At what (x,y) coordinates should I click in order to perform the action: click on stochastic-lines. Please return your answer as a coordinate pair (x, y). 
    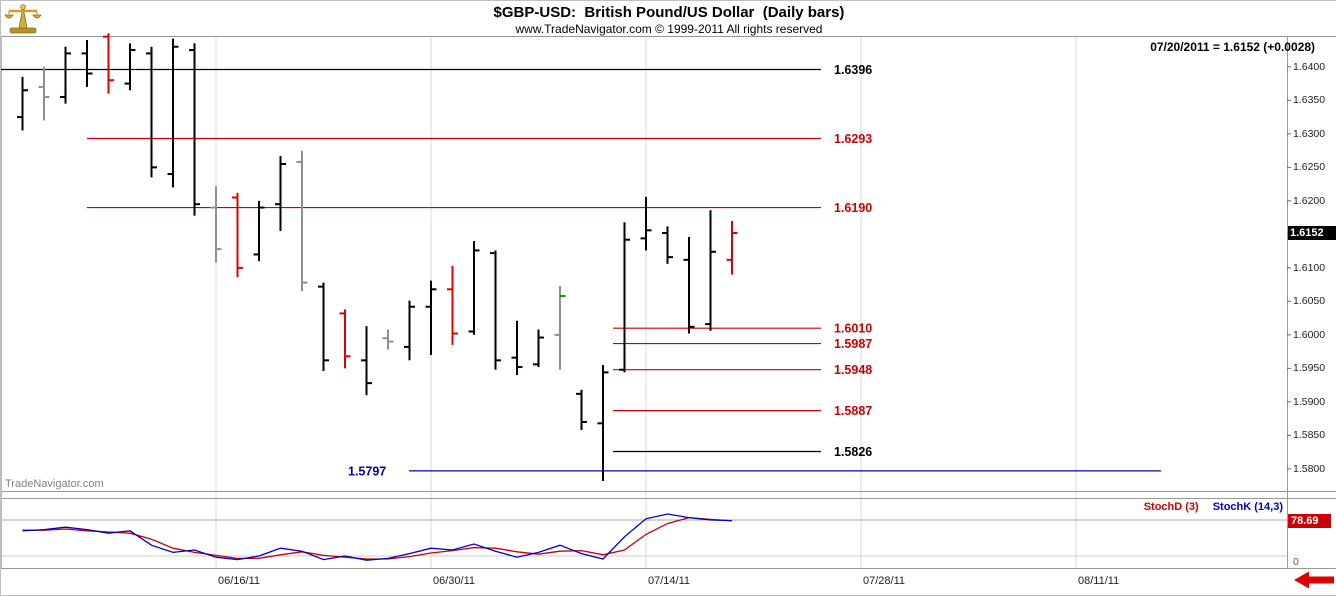
    Looking at the image, I should click on (377, 537).